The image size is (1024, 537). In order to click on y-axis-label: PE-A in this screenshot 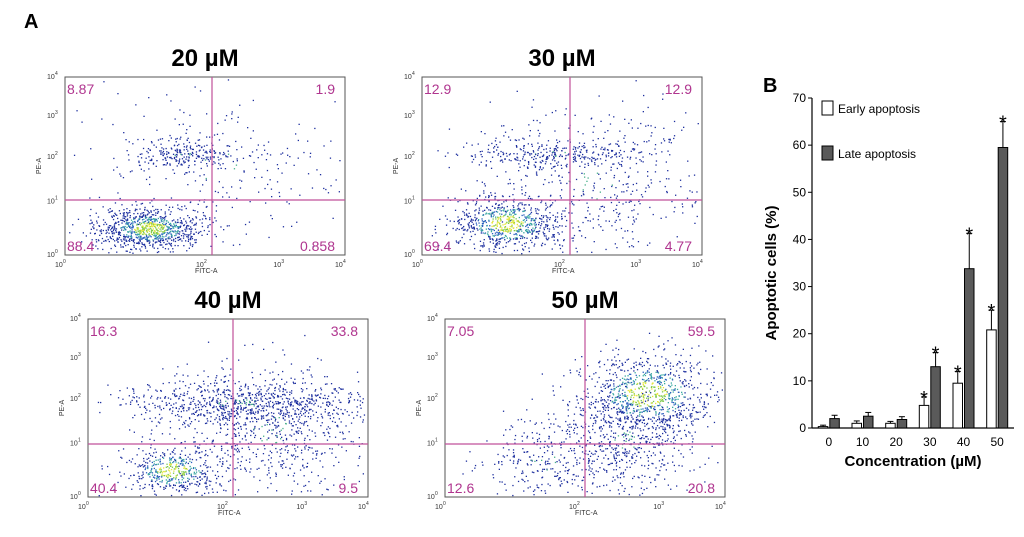, I will do `click(39, 166)`.